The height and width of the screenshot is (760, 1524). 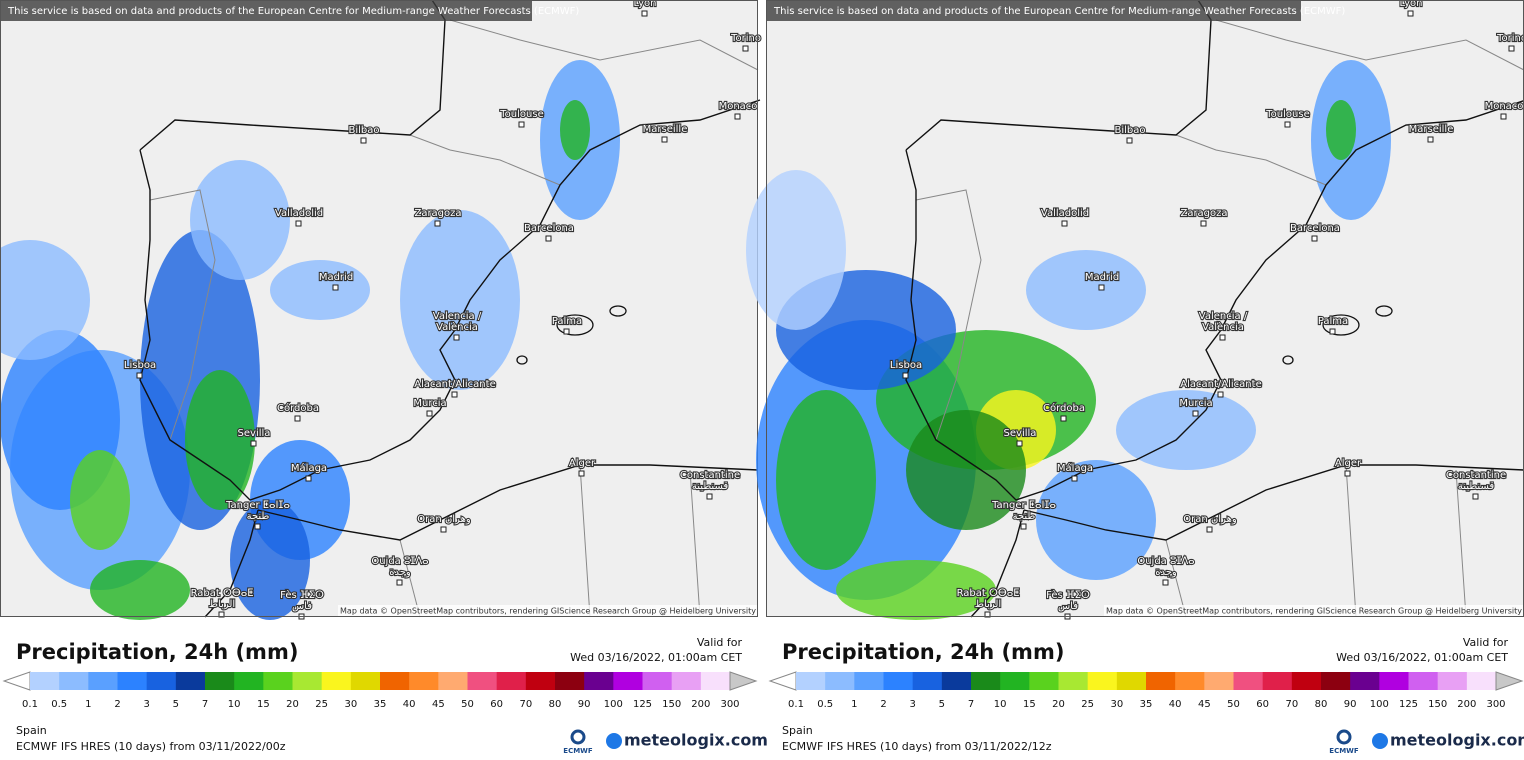 What do you see at coordinates (1058, 704) in the screenshot?
I see `colorbar-label: 20` at bounding box center [1058, 704].